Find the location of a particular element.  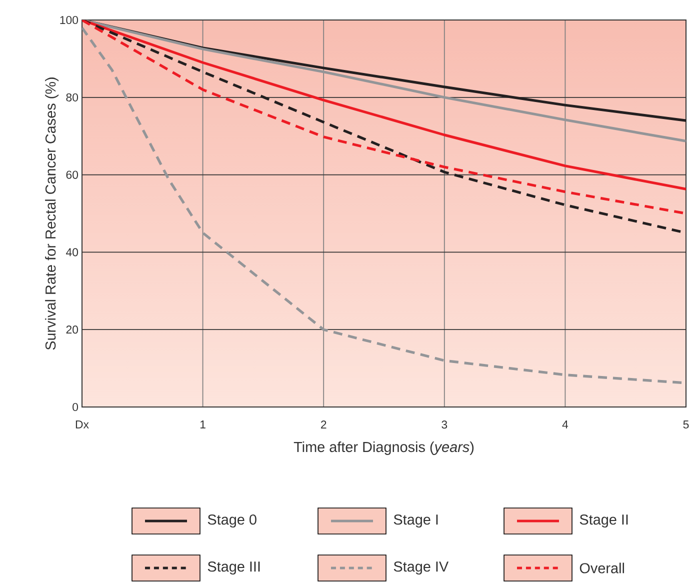

legend-label: Stage 0 is located at coordinates (232, 521).